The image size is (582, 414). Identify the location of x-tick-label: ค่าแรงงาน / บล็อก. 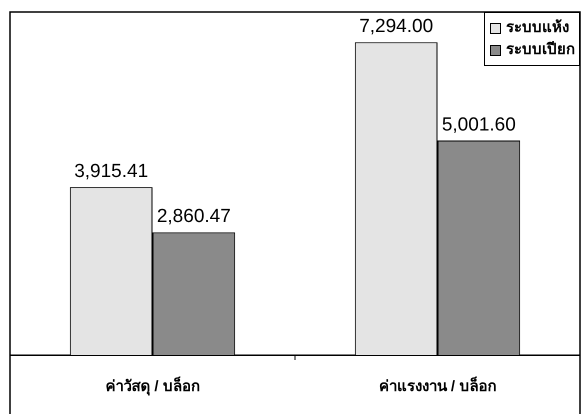
(437, 386).